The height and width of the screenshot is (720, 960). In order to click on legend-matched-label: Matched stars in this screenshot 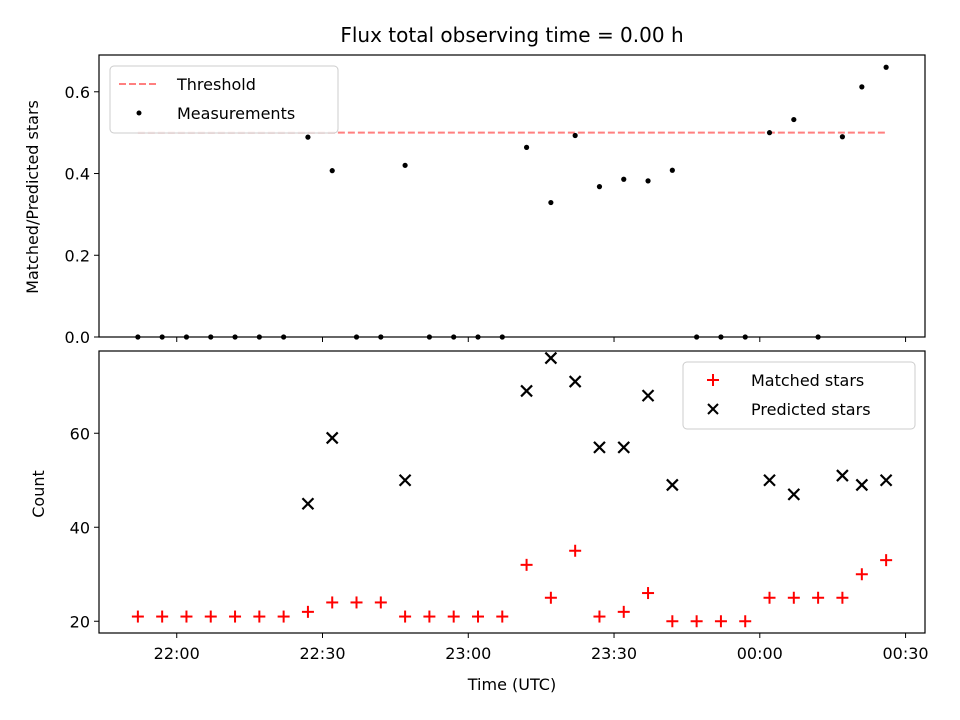, I will do `click(807, 380)`.